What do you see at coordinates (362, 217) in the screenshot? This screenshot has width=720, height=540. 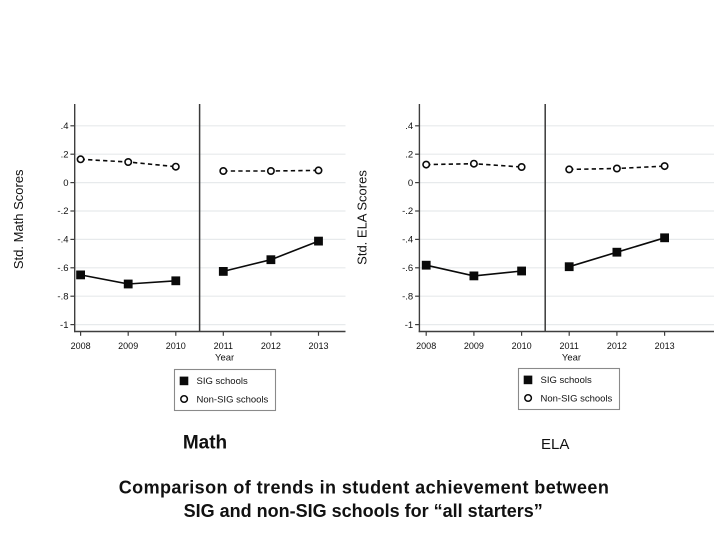 I see `svg-text: Std. ELA Scores` at bounding box center [362, 217].